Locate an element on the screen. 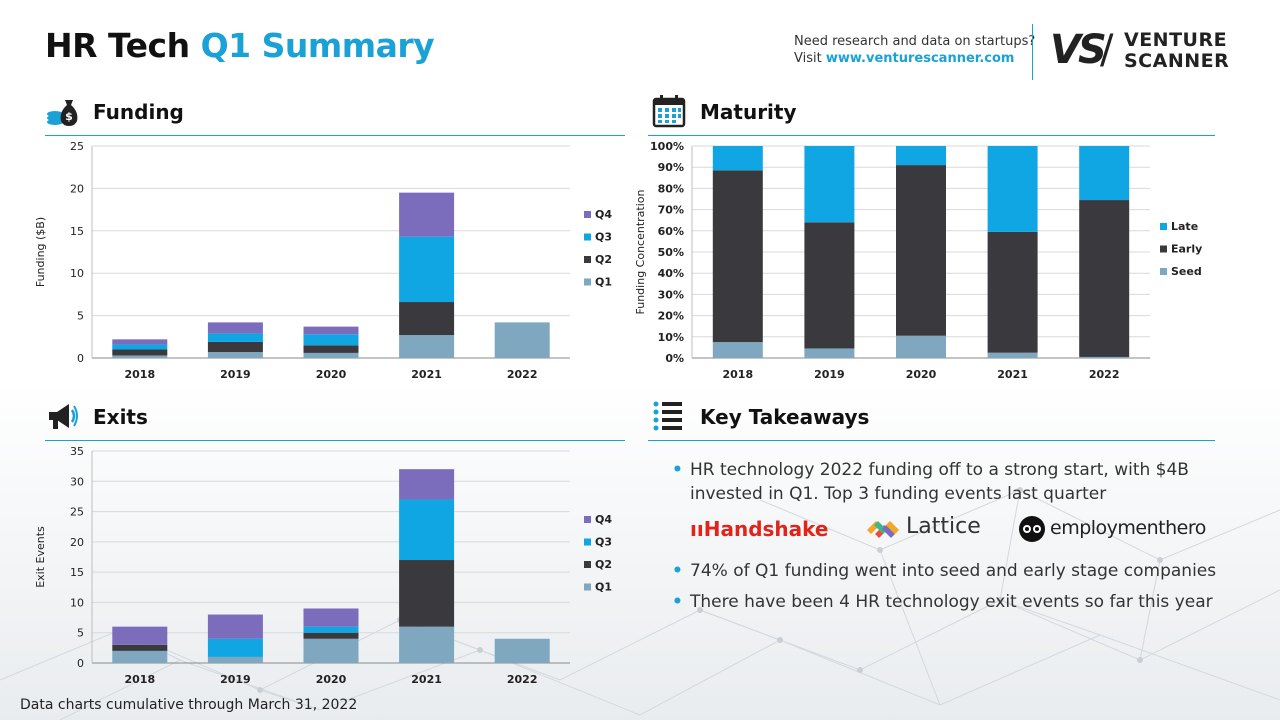 Image resolution: width=1280 pixels, height=720 pixels. y-tick-label: 15 is located at coordinates (77, 572).